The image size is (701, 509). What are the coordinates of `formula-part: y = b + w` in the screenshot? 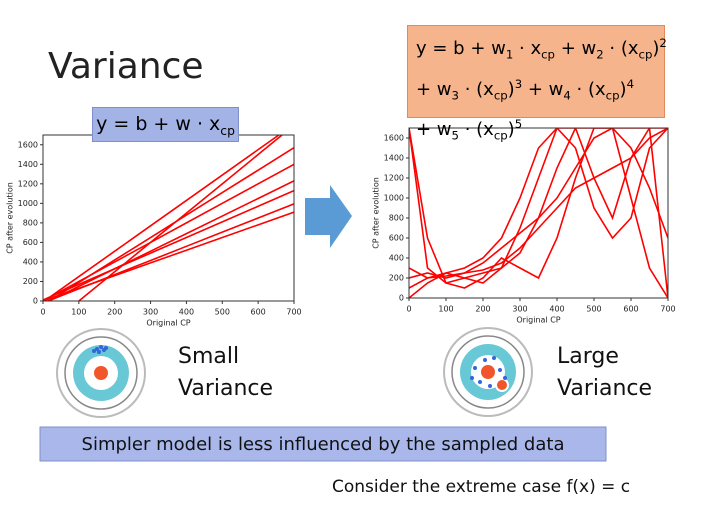 It's located at (461, 48).